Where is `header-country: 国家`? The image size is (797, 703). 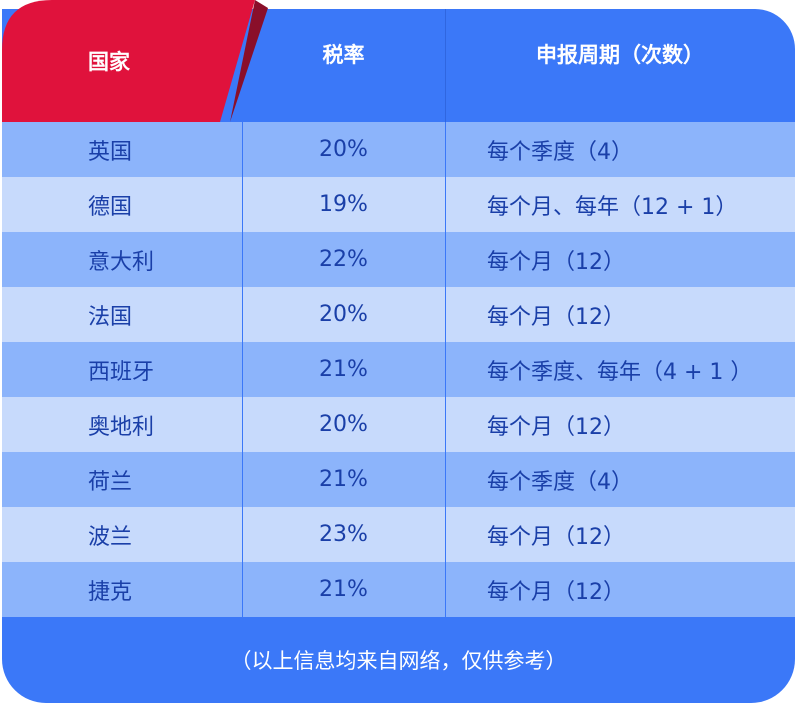 header-country: 国家 is located at coordinates (109, 62).